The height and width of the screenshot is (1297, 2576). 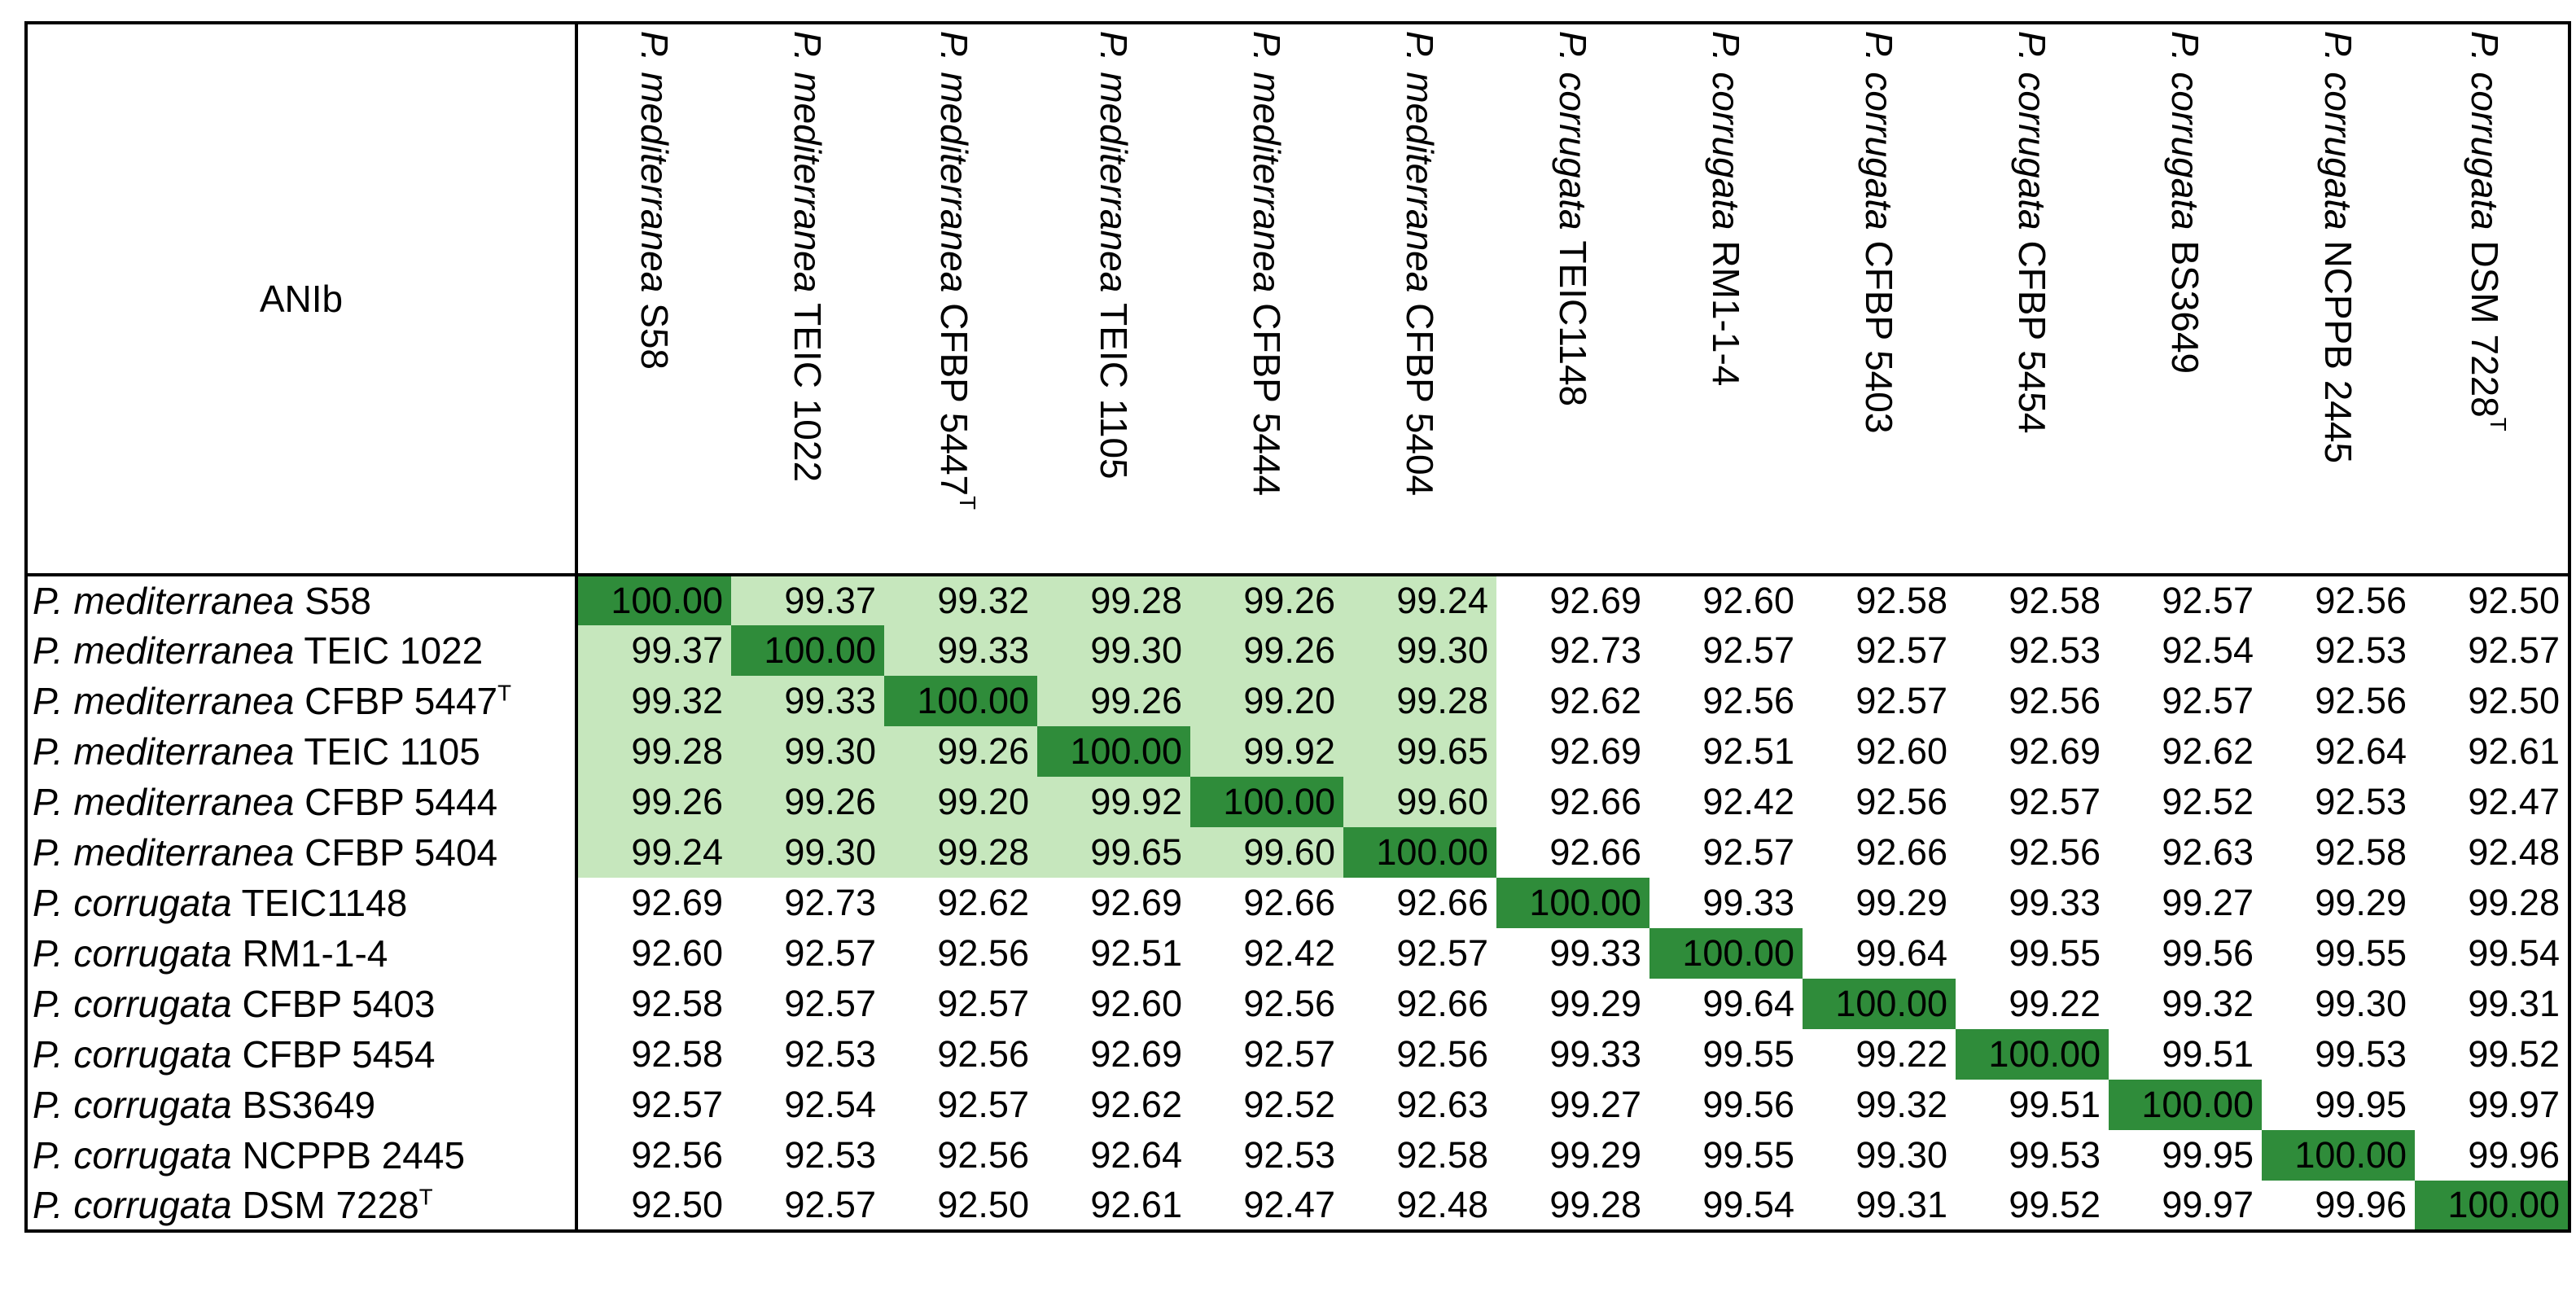 I want to click on ani-value-cell: 99.56, so click(x=1748, y=1104).